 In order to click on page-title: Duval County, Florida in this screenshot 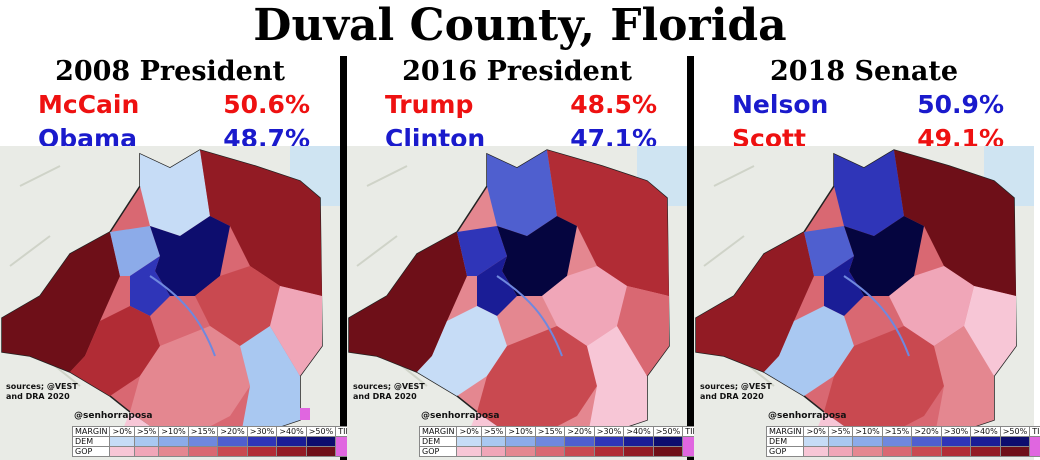, I will do `click(520, 25)`.